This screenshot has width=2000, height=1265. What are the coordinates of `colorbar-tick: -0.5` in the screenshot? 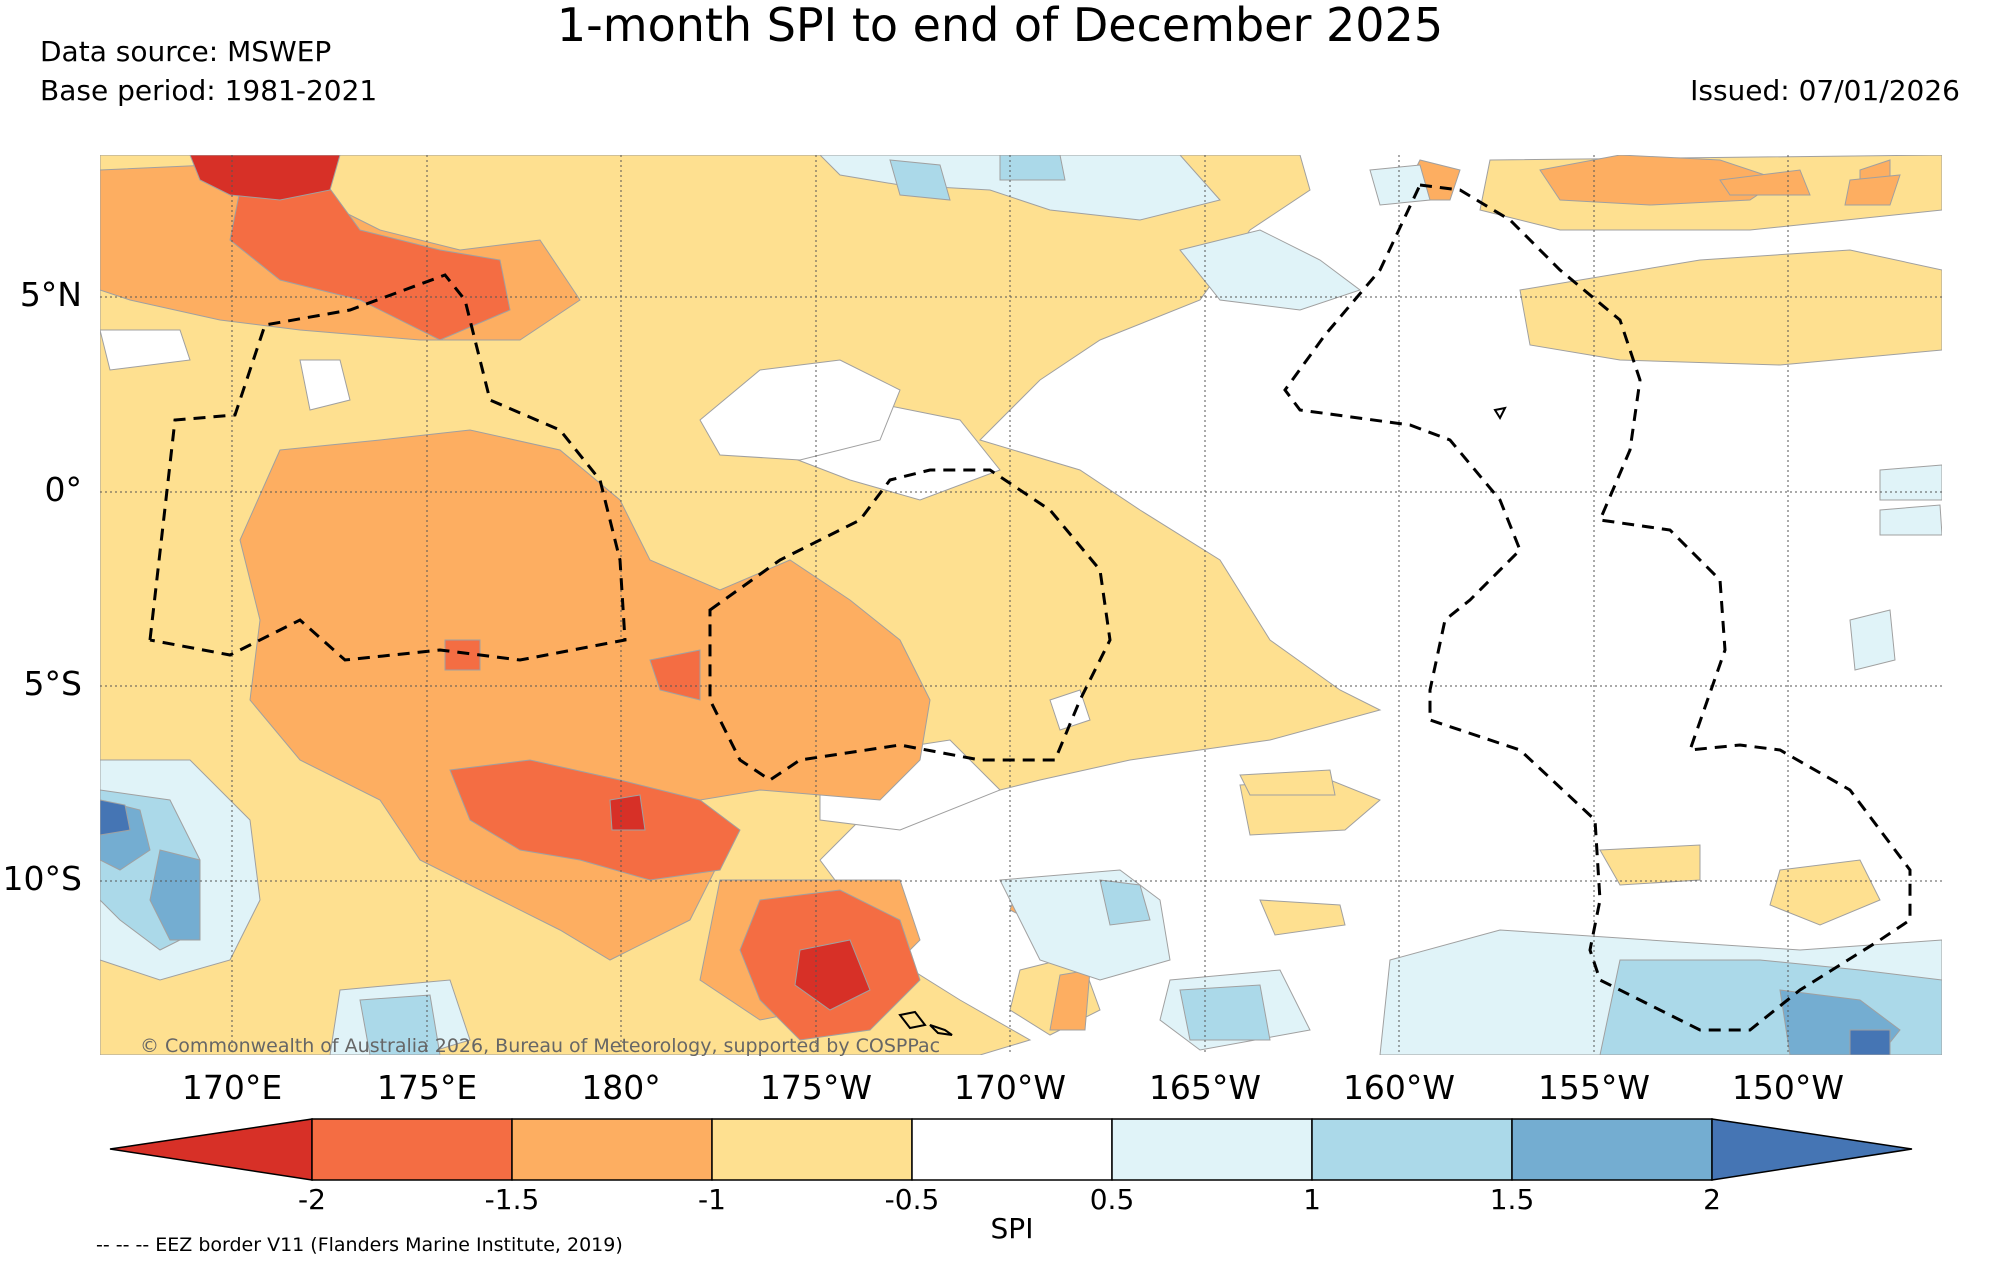 It's located at (912, 1199).